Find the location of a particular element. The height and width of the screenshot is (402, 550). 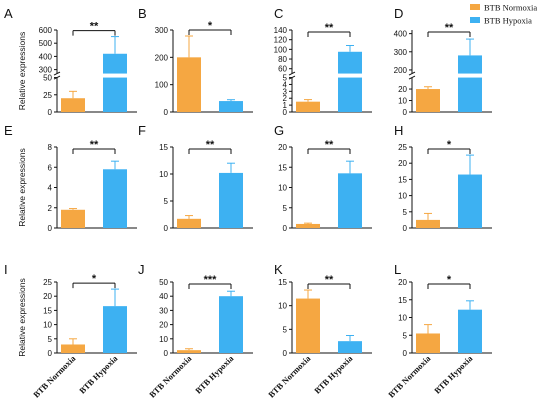

panel-b: B 0 100 200 300 * is located at coordinates (195, 61).